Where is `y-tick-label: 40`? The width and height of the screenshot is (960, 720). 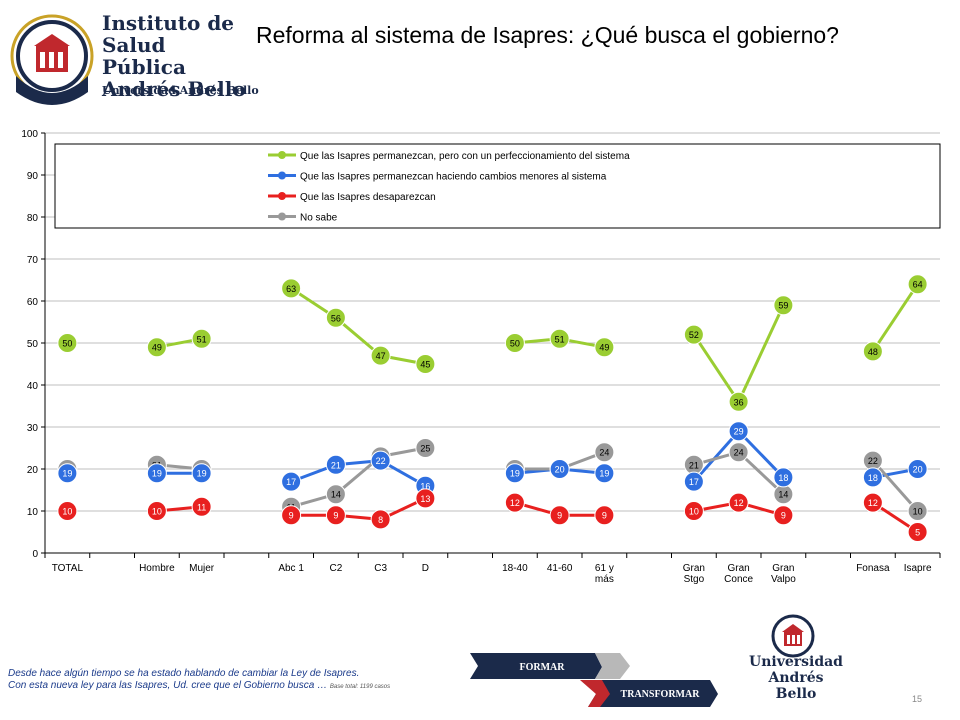
y-tick-label: 40 is located at coordinates (33, 386).